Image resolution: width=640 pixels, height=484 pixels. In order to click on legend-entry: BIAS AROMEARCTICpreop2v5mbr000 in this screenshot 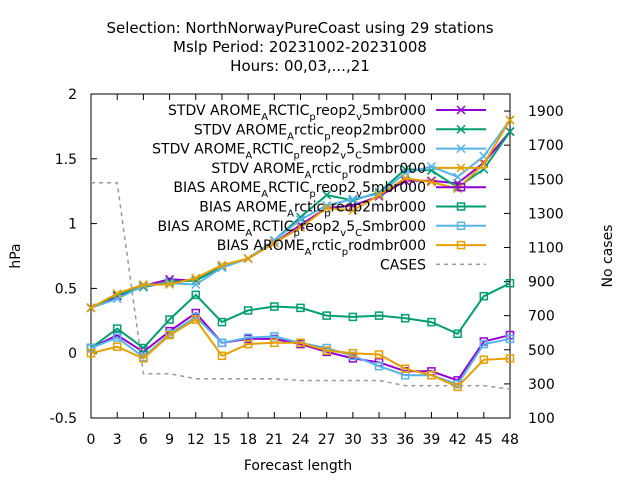, I will do `click(329, 190)`.